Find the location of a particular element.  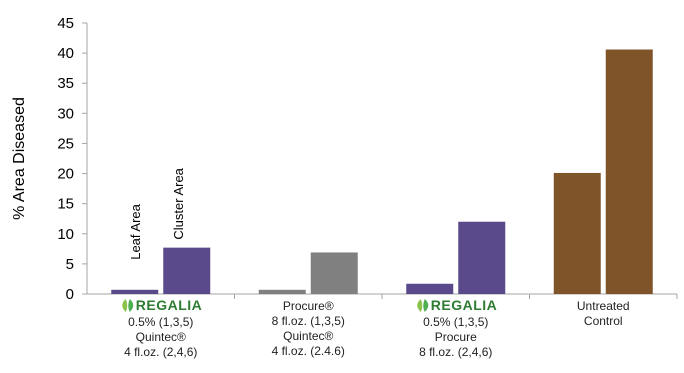

category-label: Untreated is located at coordinates (603, 306).